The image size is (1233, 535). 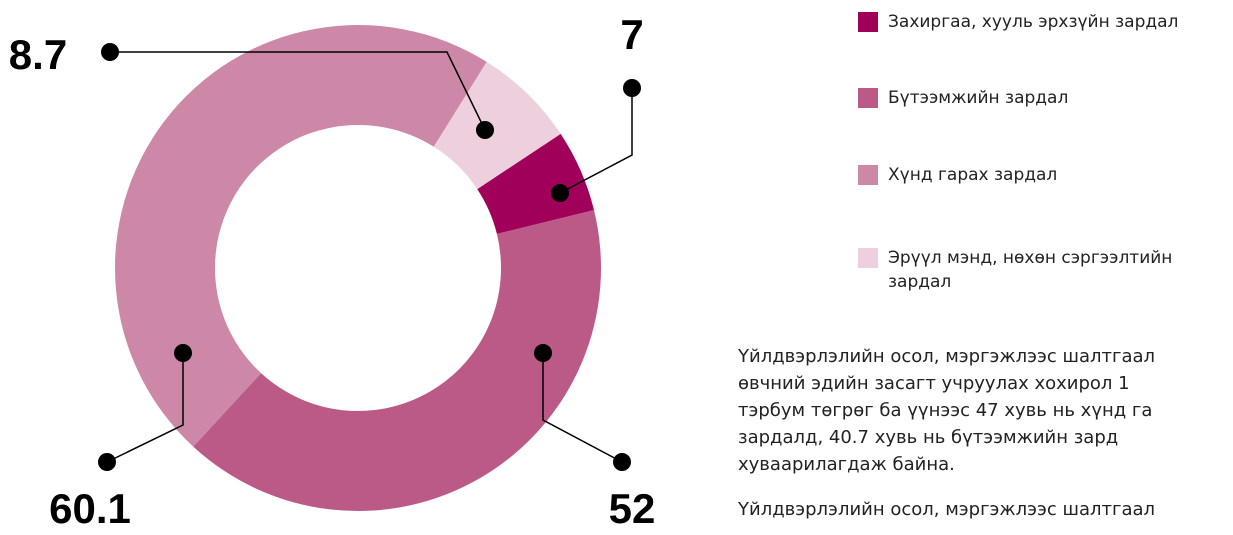 I want to click on text-line: хуваарилагдаж байна., so click(x=846, y=464).